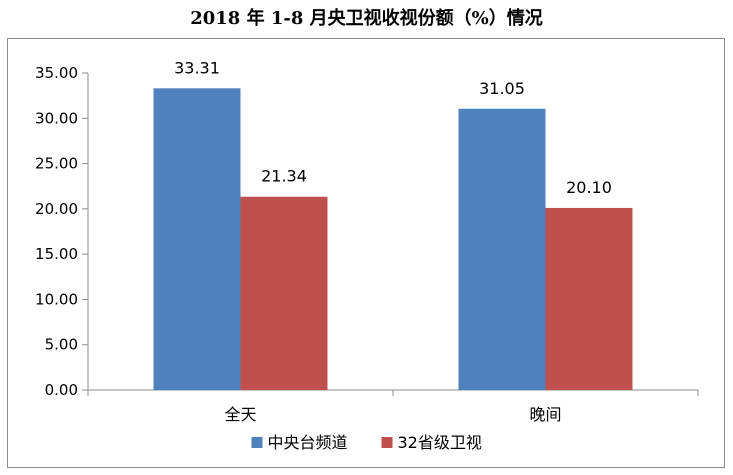 The height and width of the screenshot is (475, 733). What do you see at coordinates (366, 18) in the screenshot?
I see `chart-title: 2018 年 1-8 月央卫视收视份额（%）情况` at bounding box center [366, 18].